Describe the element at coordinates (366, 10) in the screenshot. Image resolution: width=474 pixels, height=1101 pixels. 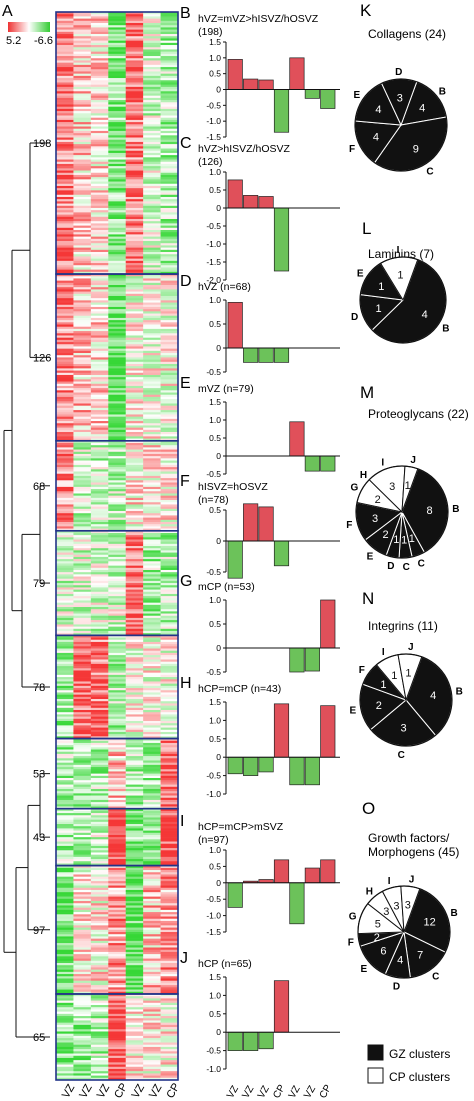
I see `panel-letter: K` at that location.